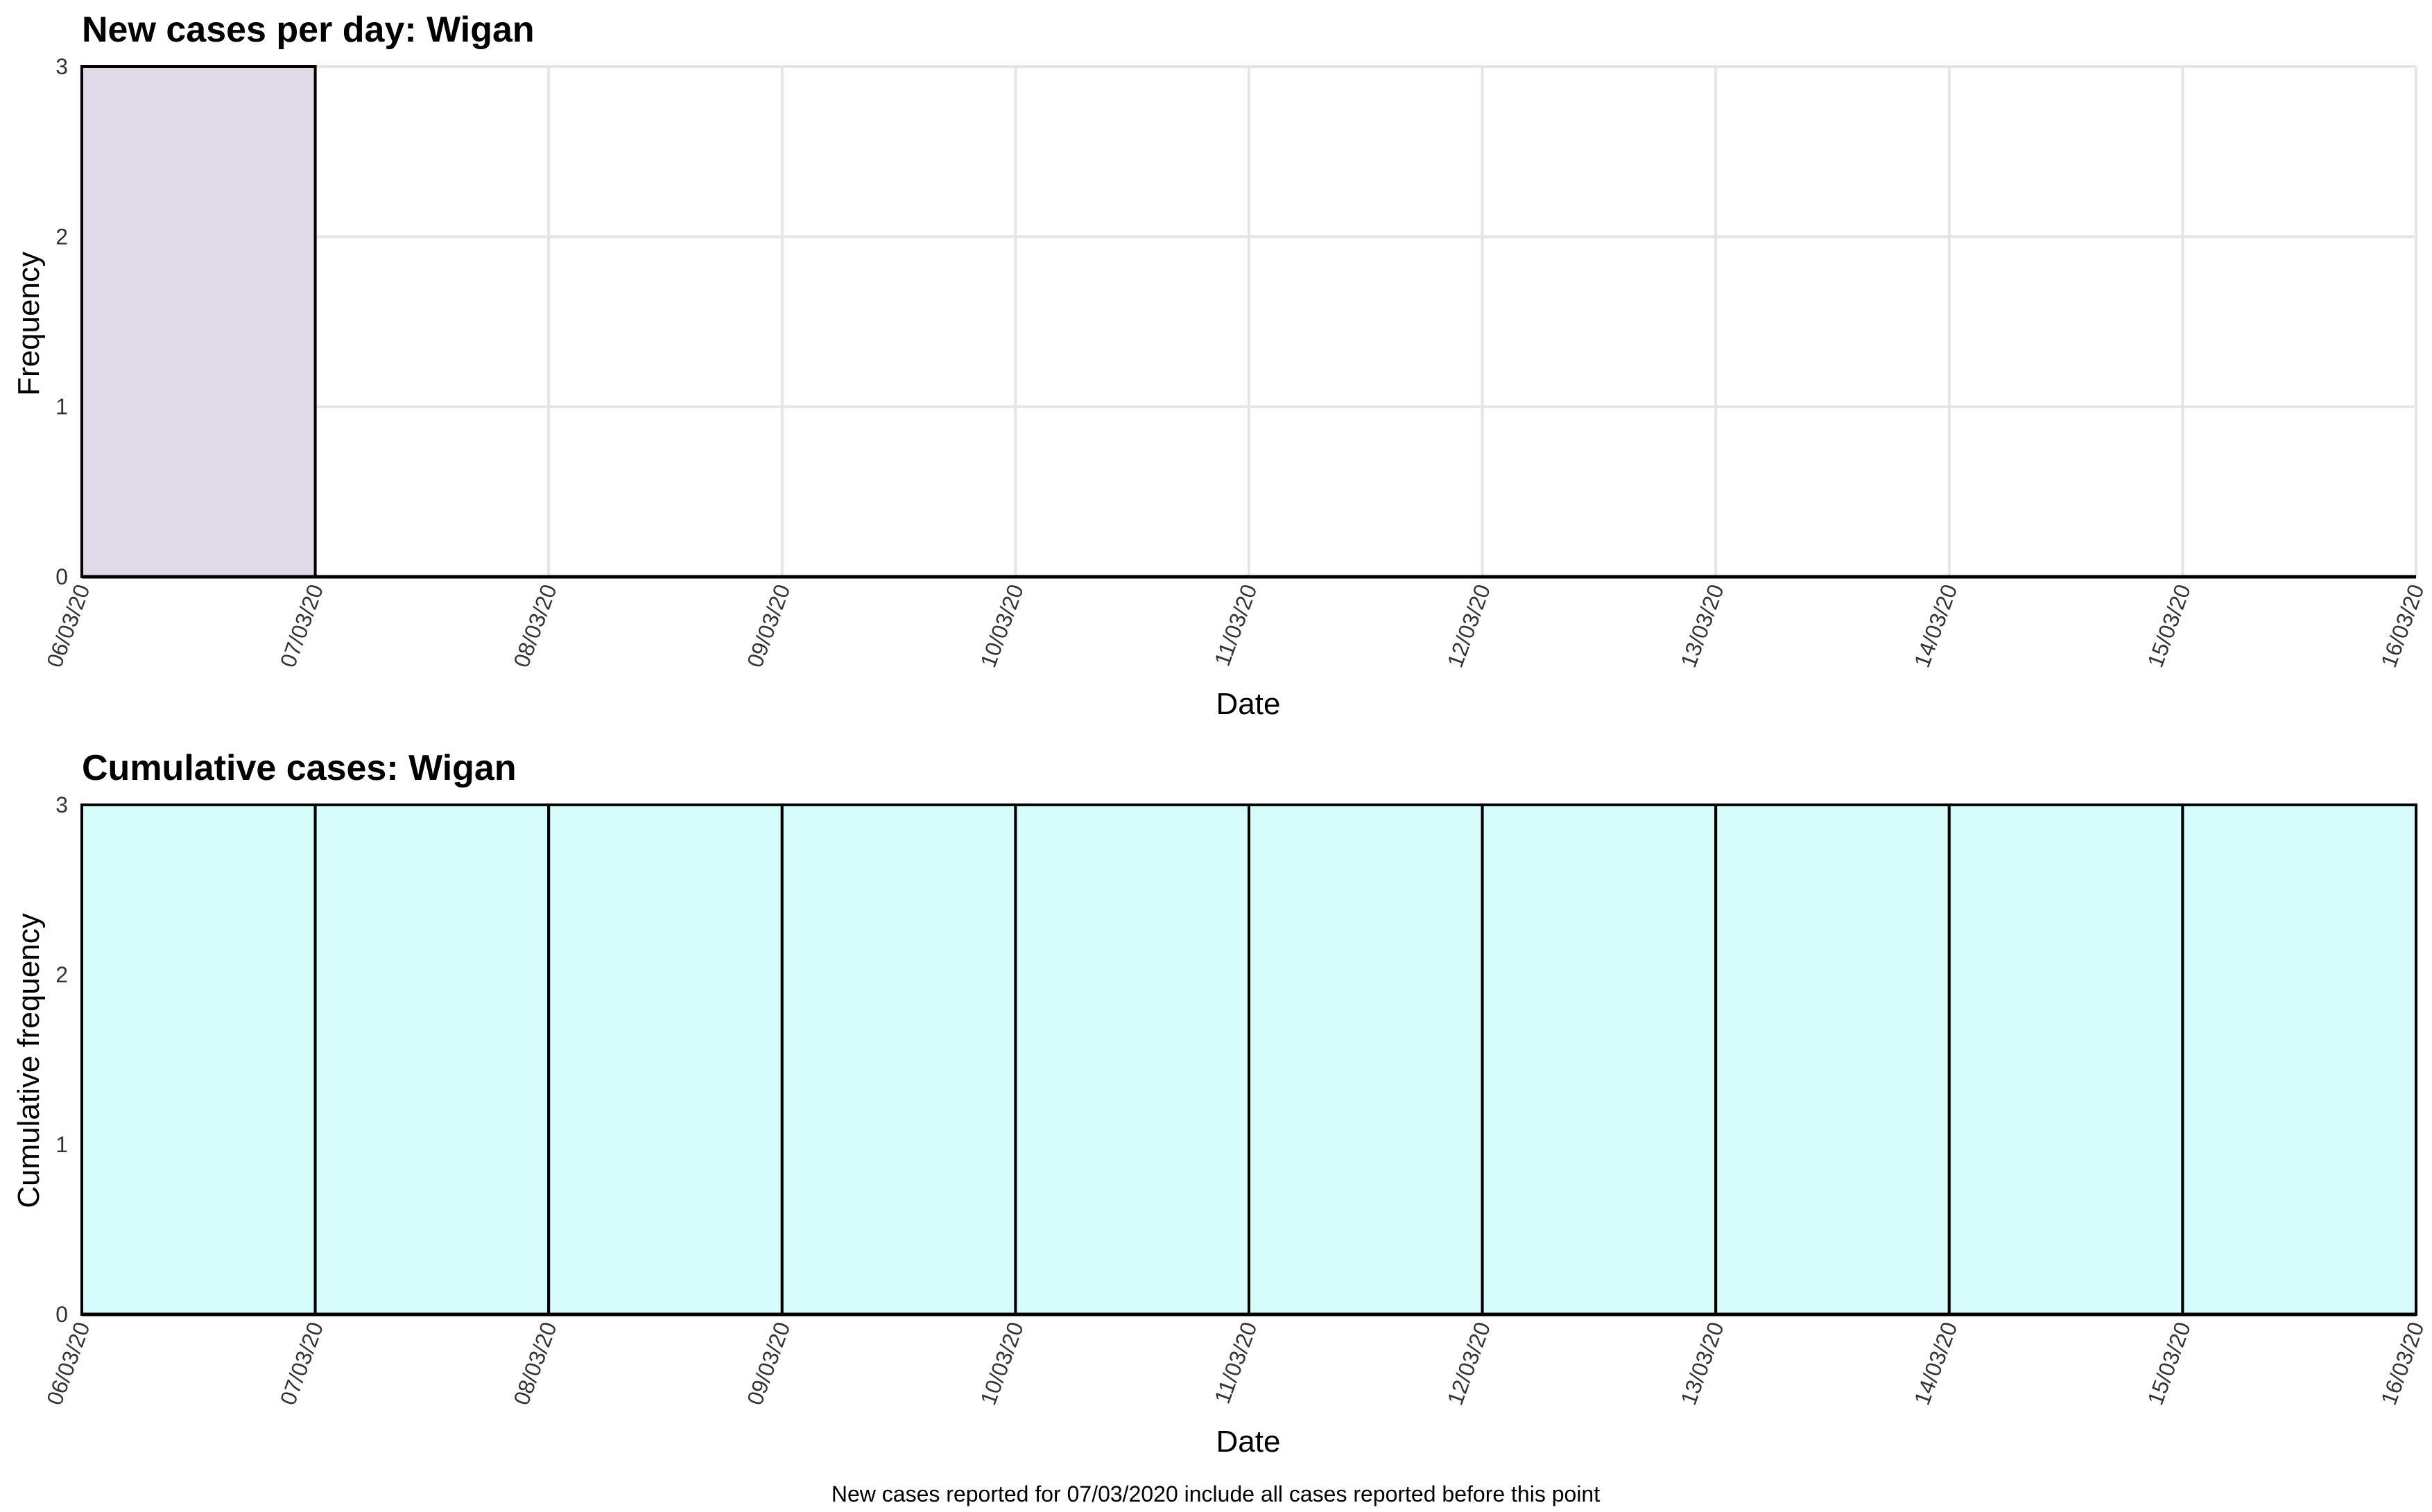 The height and width of the screenshot is (1512, 2432). What do you see at coordinates (299, 768) in the screenshot?
I see `chart-title: Cumulative cases: Wigan` at bounding box center [299, 768].